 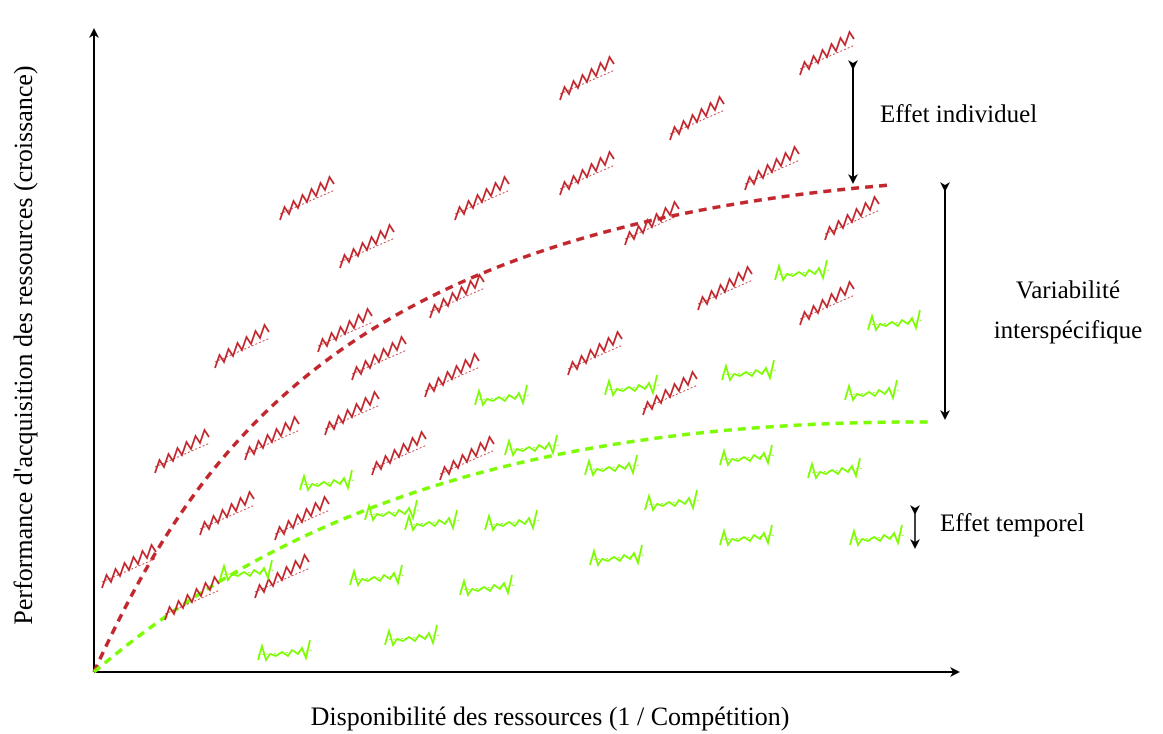 What do you see at coordinates (1068, 330) in the screenshot?
I see `interspecific-variability-label-line2: interspécifique` at bounding box center [1068, 330].